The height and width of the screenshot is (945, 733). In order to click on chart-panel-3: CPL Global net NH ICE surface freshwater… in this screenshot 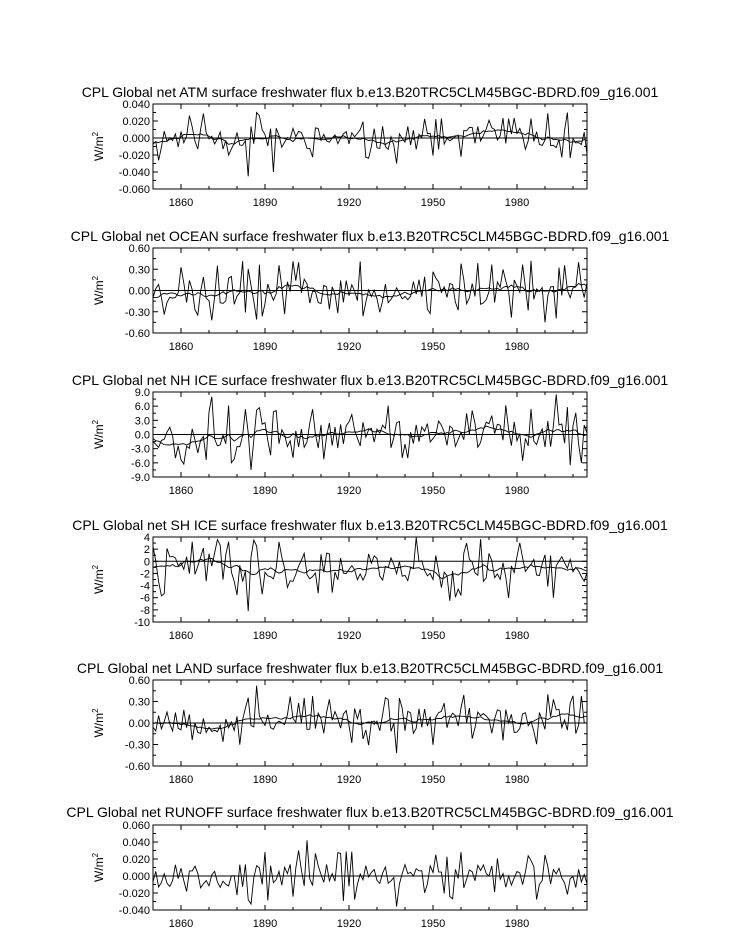, I will do `click(370, 434)`.